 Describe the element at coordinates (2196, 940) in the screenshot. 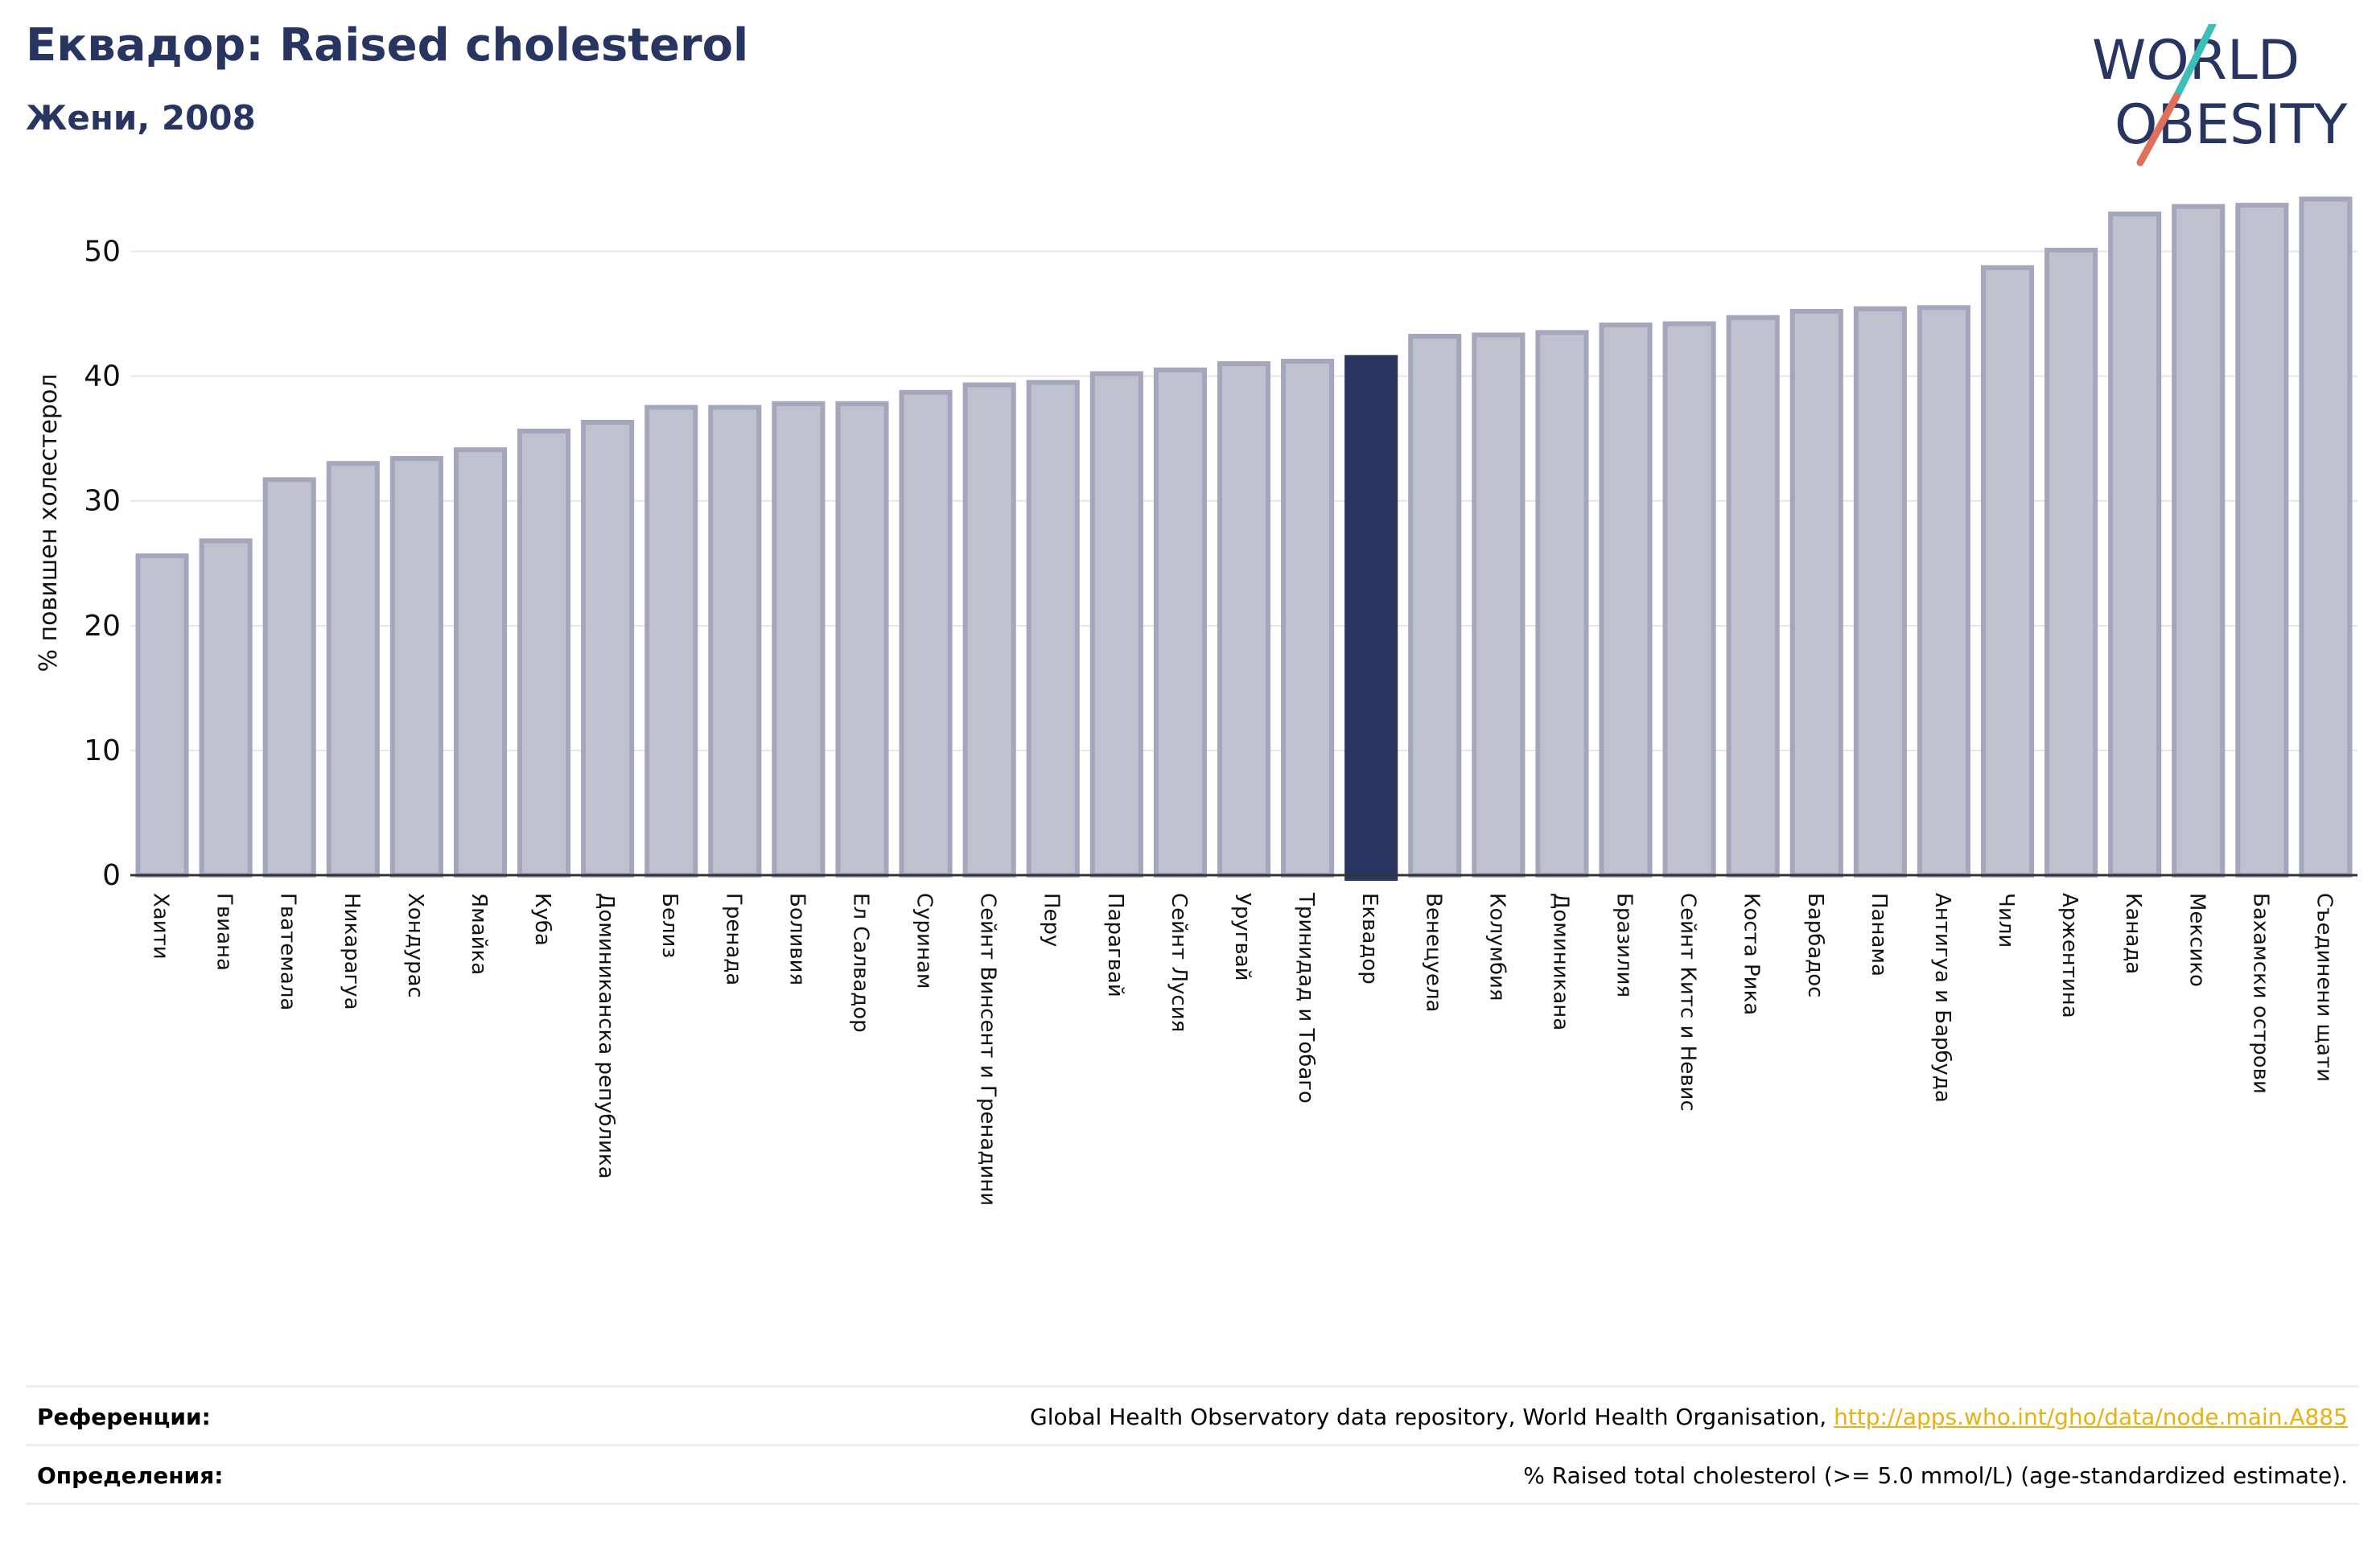

I see `x-tick-label: Мексико` at that location.